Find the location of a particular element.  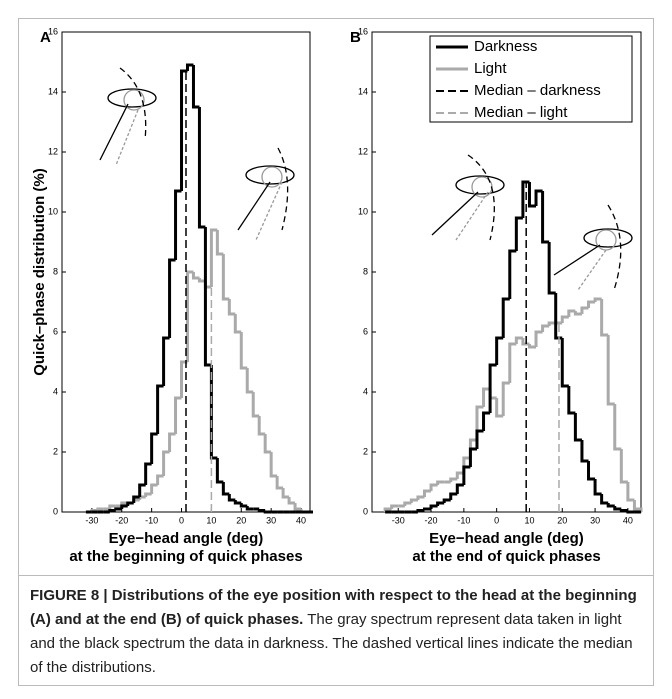

legend-label: Darkness is located at coordinates (505, 46).